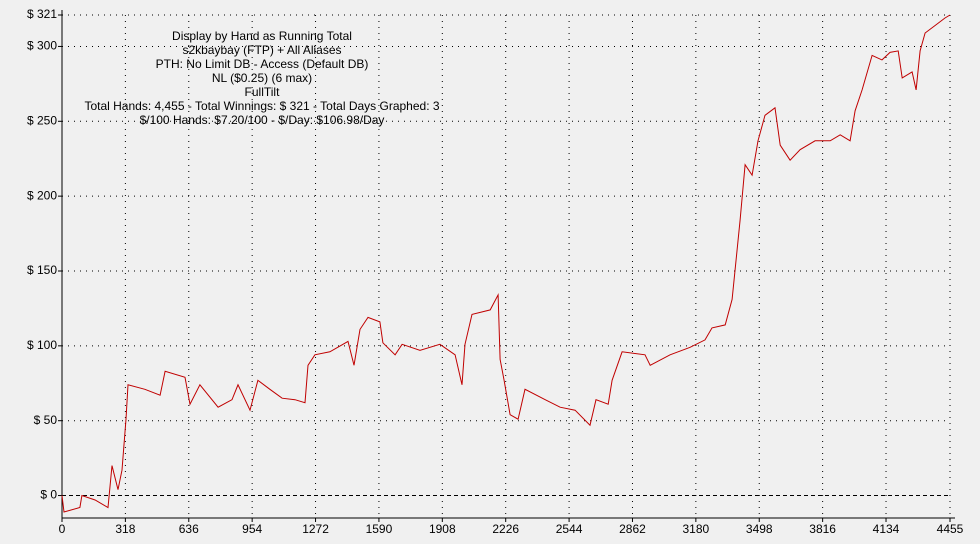 The width and height of the screenshot is (980, 544). Describe the element at coordinates (442, 529) in the screenshot. I see `x-tick-label: 1908` at that location.